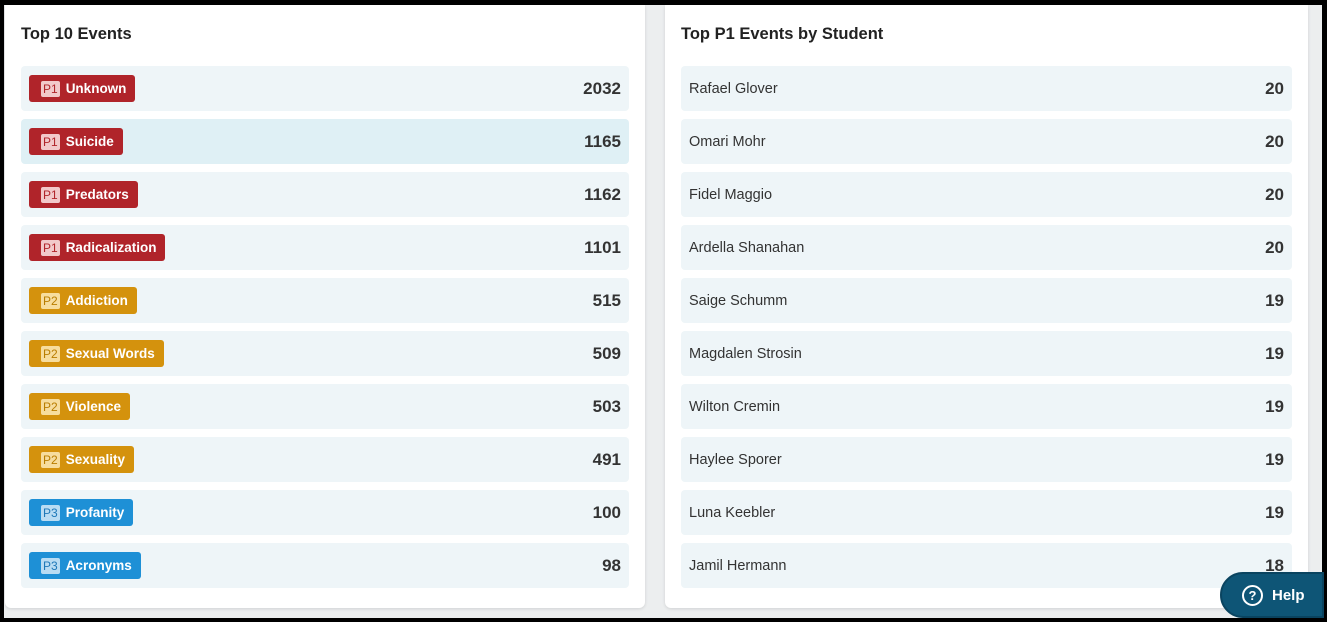  I want to click on student-name: Fidel Maggio, so click(731, 194).